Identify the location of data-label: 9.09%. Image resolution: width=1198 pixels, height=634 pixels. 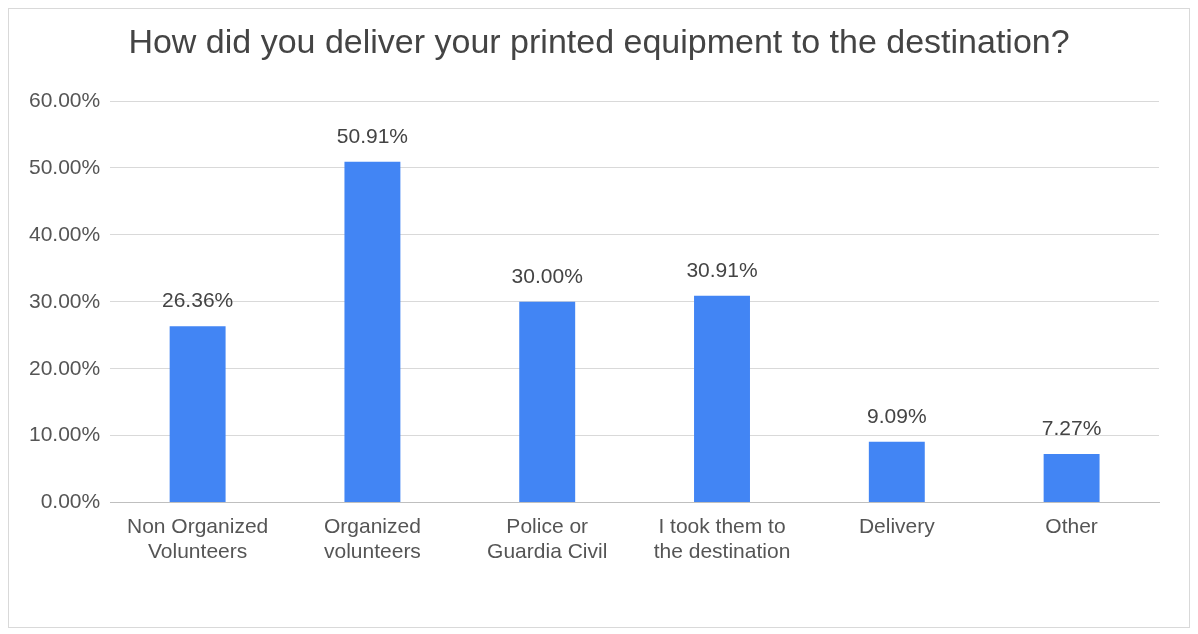
(897, 416).